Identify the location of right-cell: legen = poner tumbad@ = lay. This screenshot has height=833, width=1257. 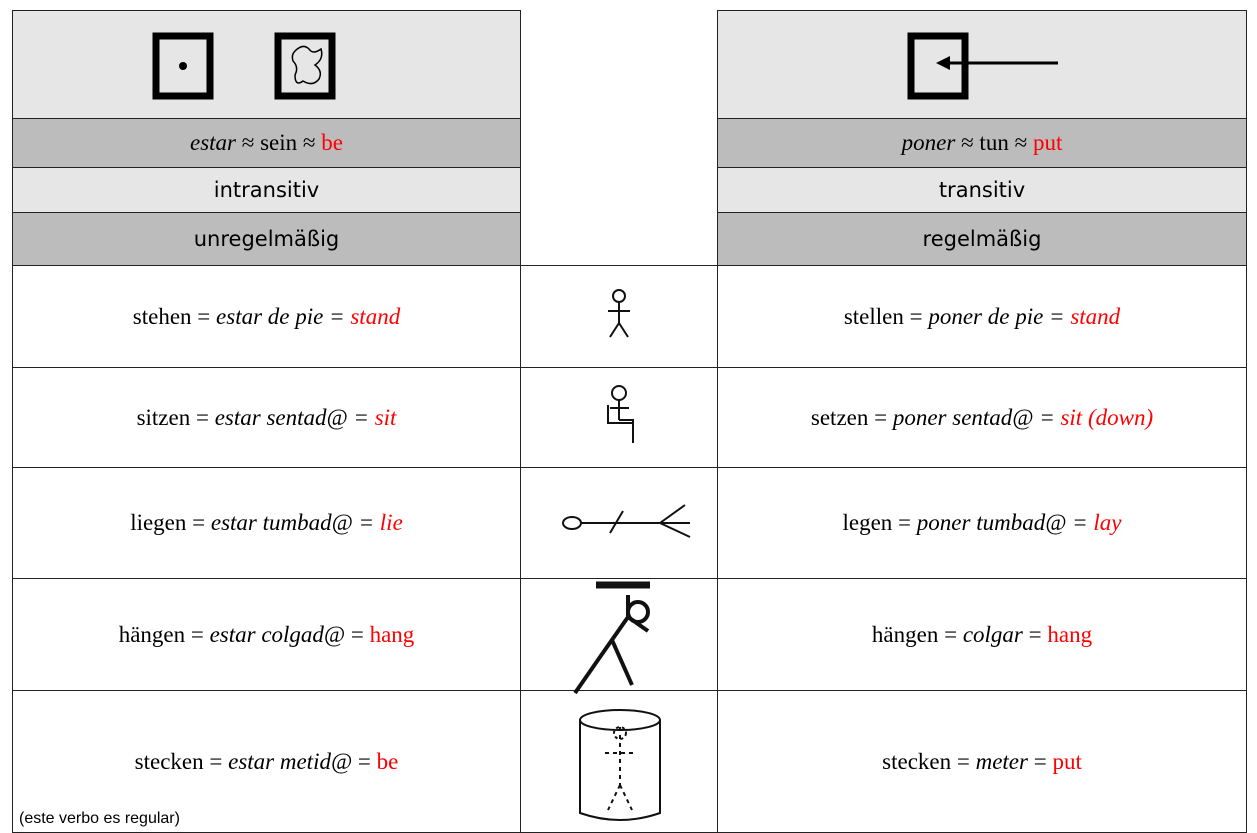
(982, 523).